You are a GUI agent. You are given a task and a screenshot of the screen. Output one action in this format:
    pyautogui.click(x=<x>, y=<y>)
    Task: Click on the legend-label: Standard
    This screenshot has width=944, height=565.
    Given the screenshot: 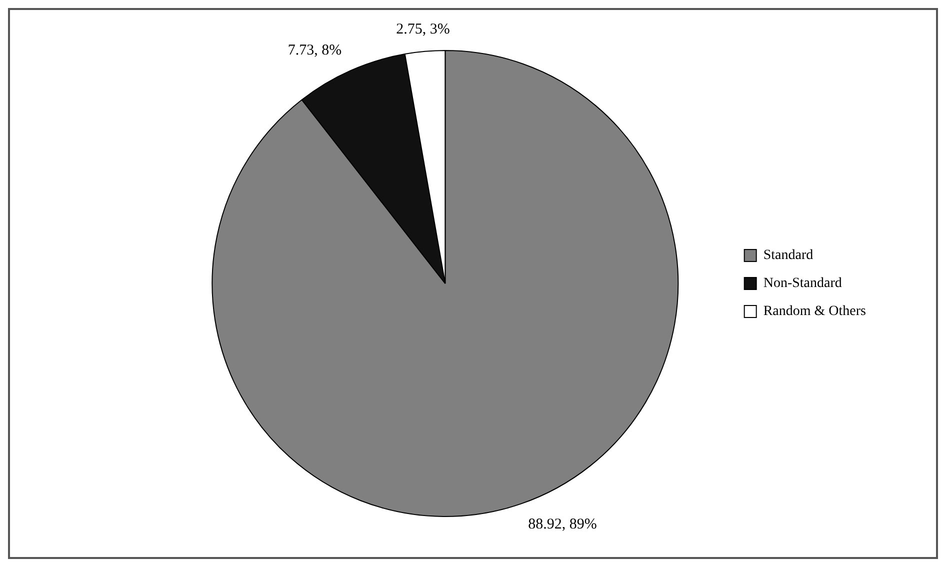 What is the action you would take?
    pyautogui.click(x=788, y=256)
    